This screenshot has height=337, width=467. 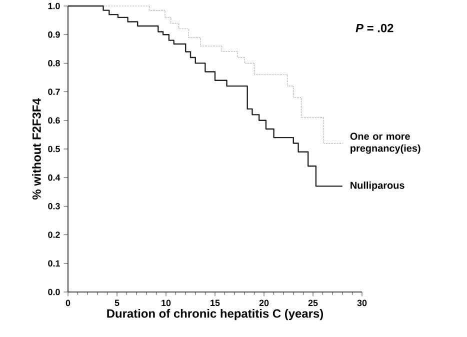 What do you see at coordinates (117, 303) in the screenshot?
I see `x-tick-label: 5` at bounding box center [117, 303].